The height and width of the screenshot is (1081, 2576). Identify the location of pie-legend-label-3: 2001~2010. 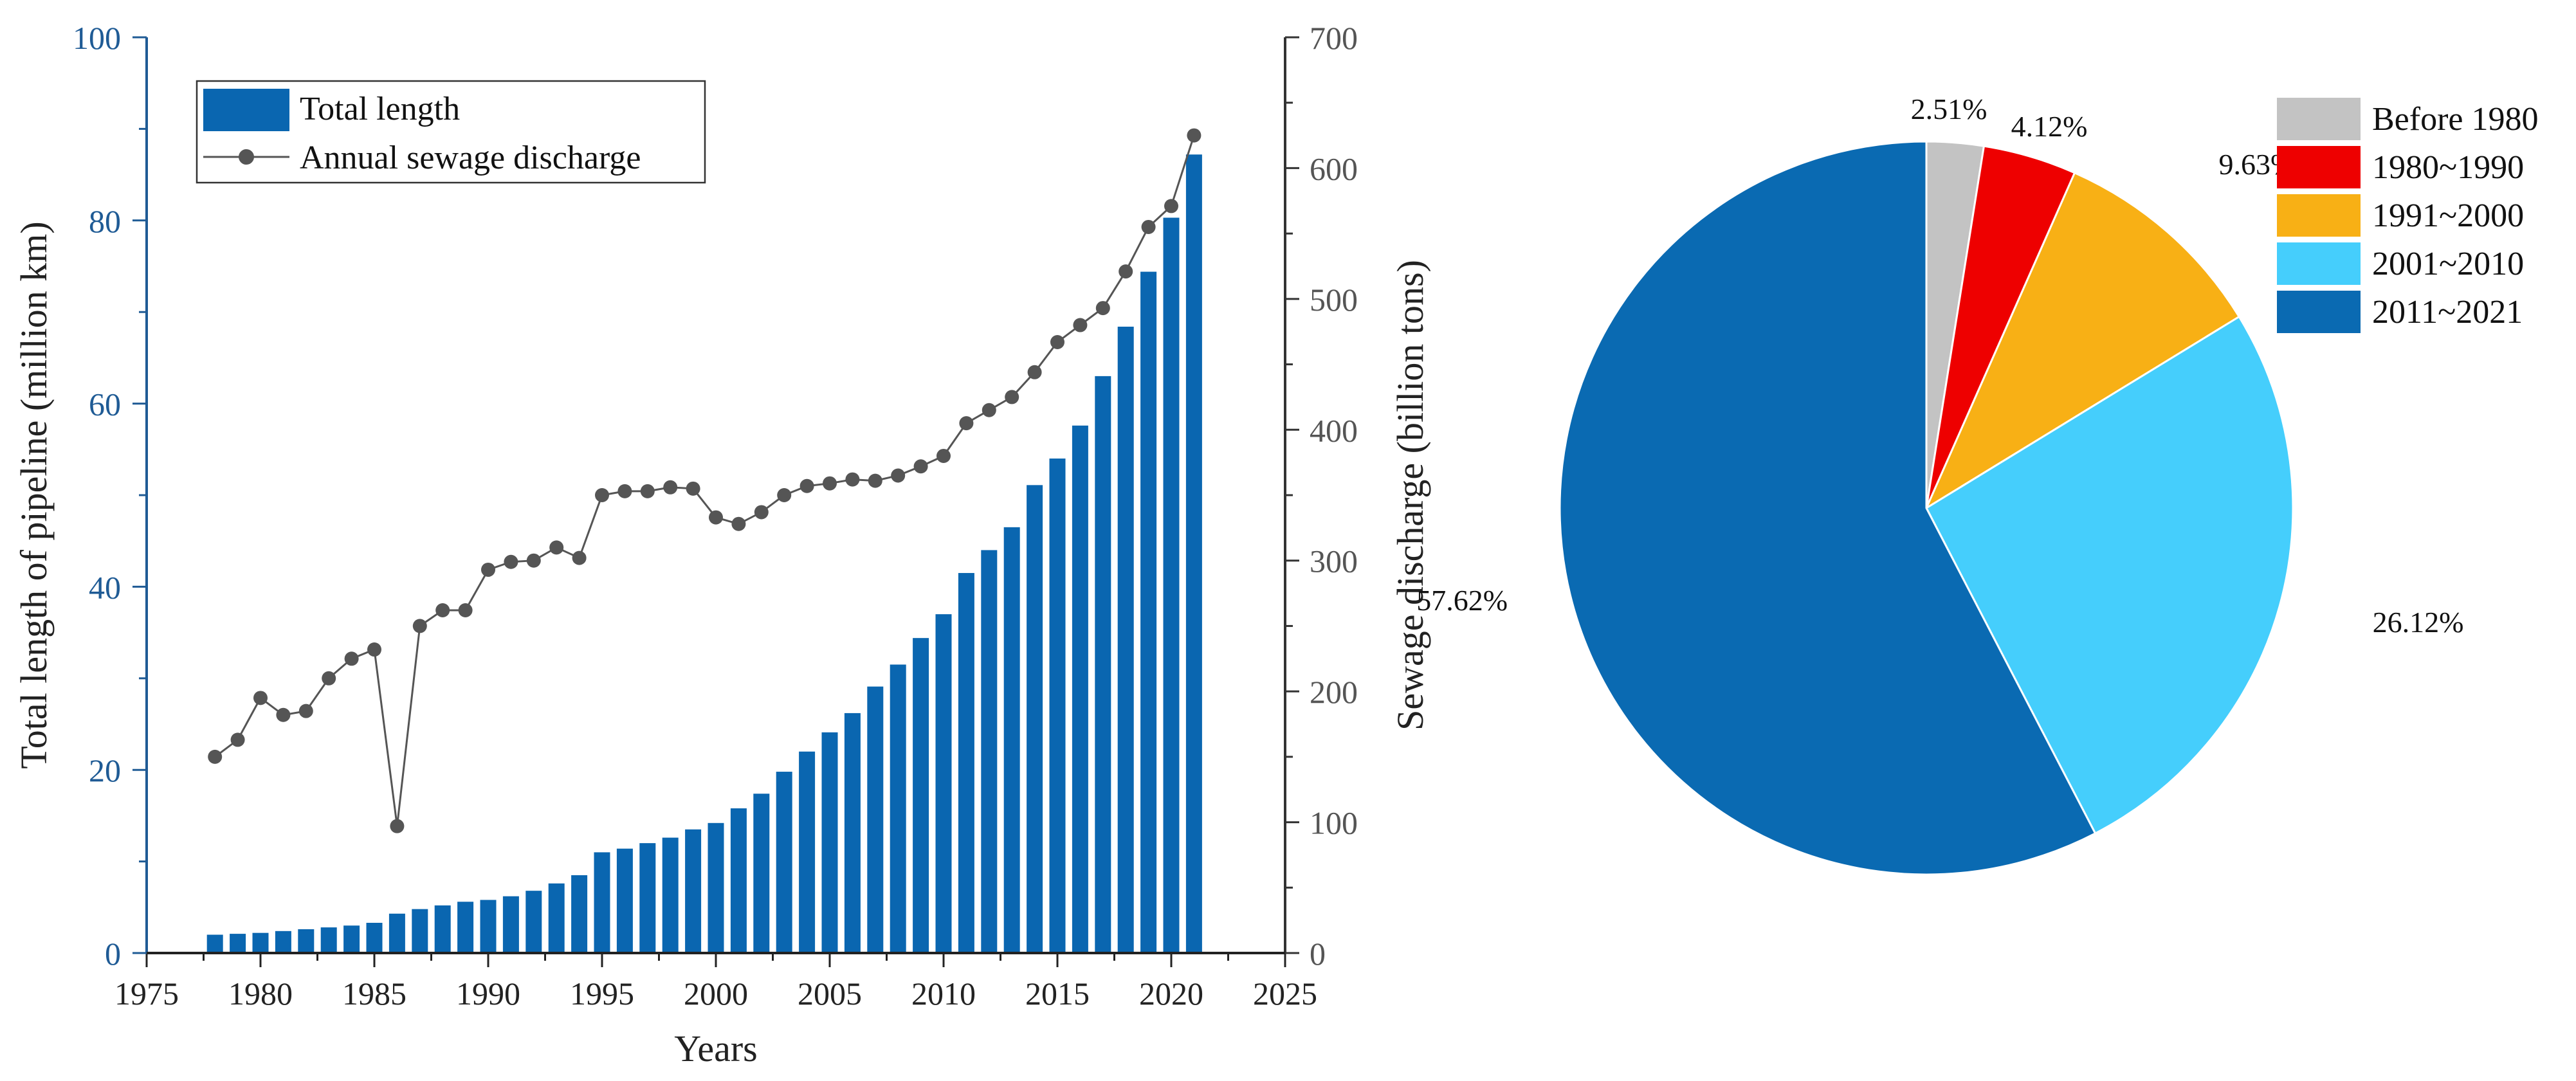
(2448, 264).